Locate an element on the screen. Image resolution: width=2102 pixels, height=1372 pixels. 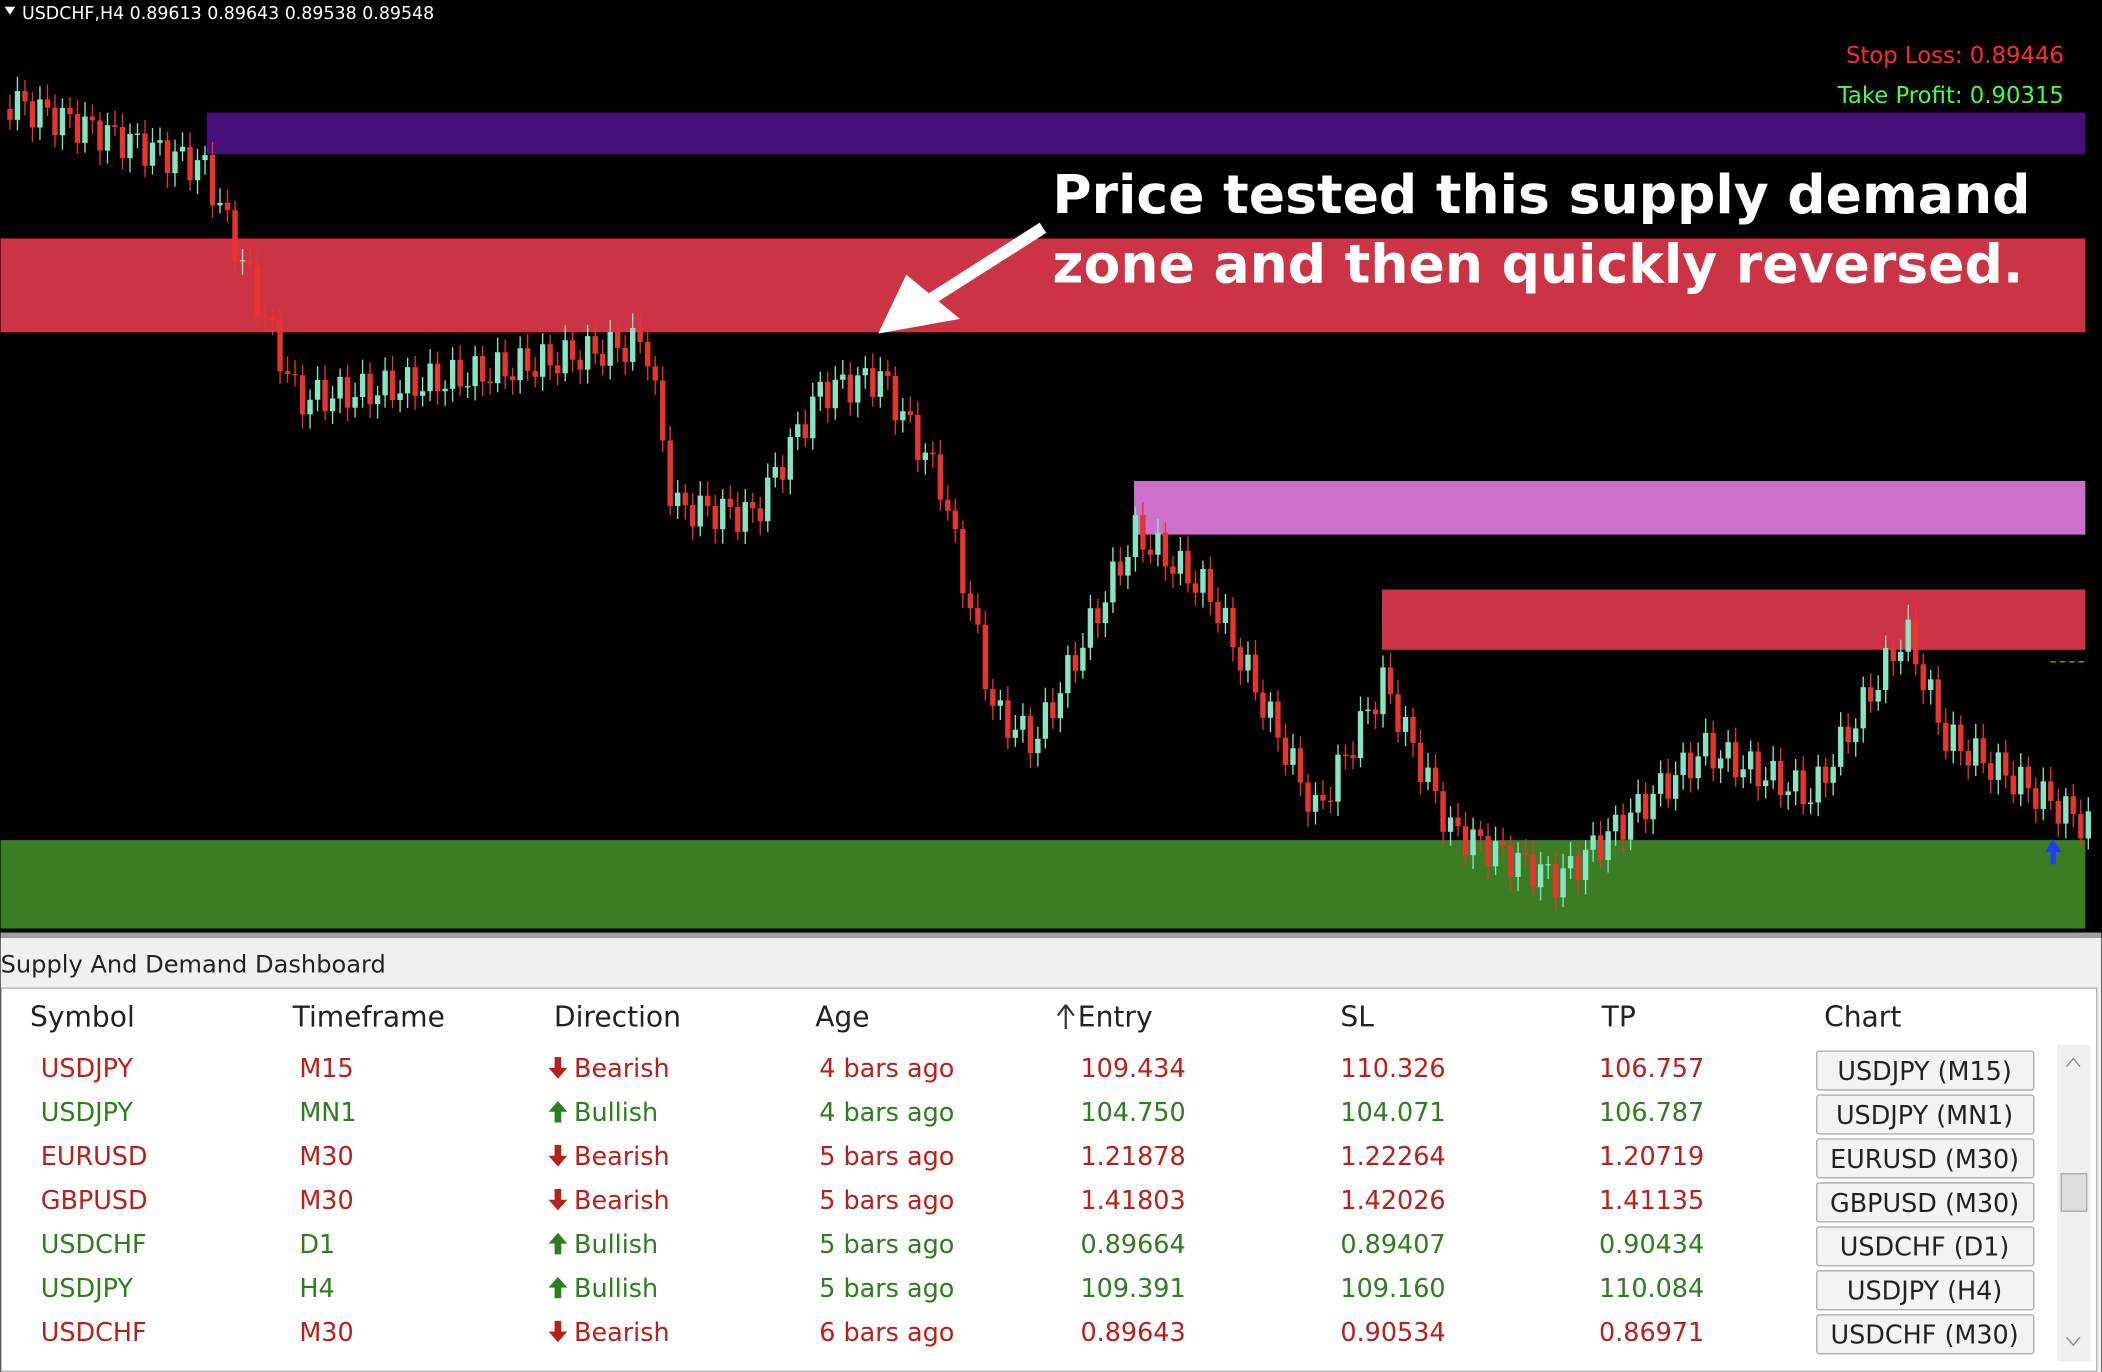
chart-button-label: USDJPY (M15) is located at coordinates (1924, 1072).